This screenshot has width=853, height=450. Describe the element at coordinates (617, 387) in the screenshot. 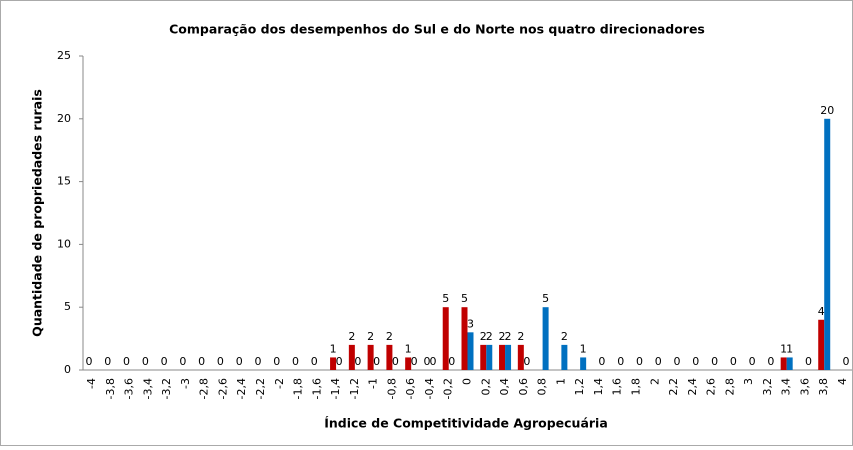

I see `x-tick-label: 1,6` at that location.